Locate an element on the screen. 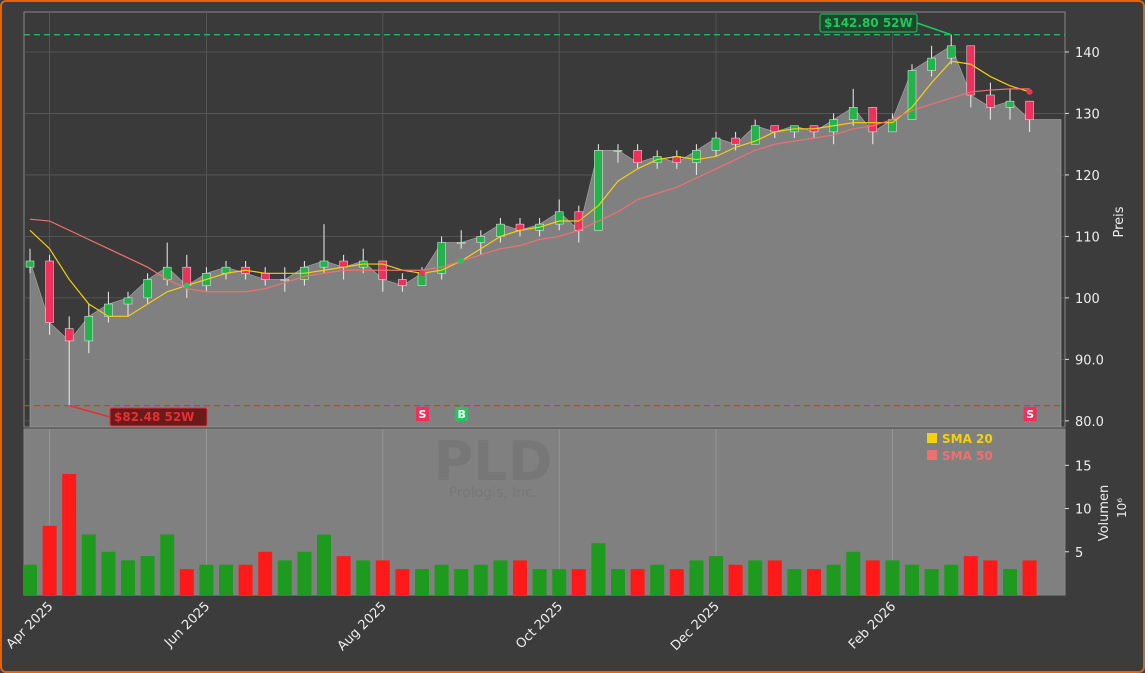 This screenshot has width=1145, height=673. y-tick-label: 80.0 is located at coordinates (1089, 422).